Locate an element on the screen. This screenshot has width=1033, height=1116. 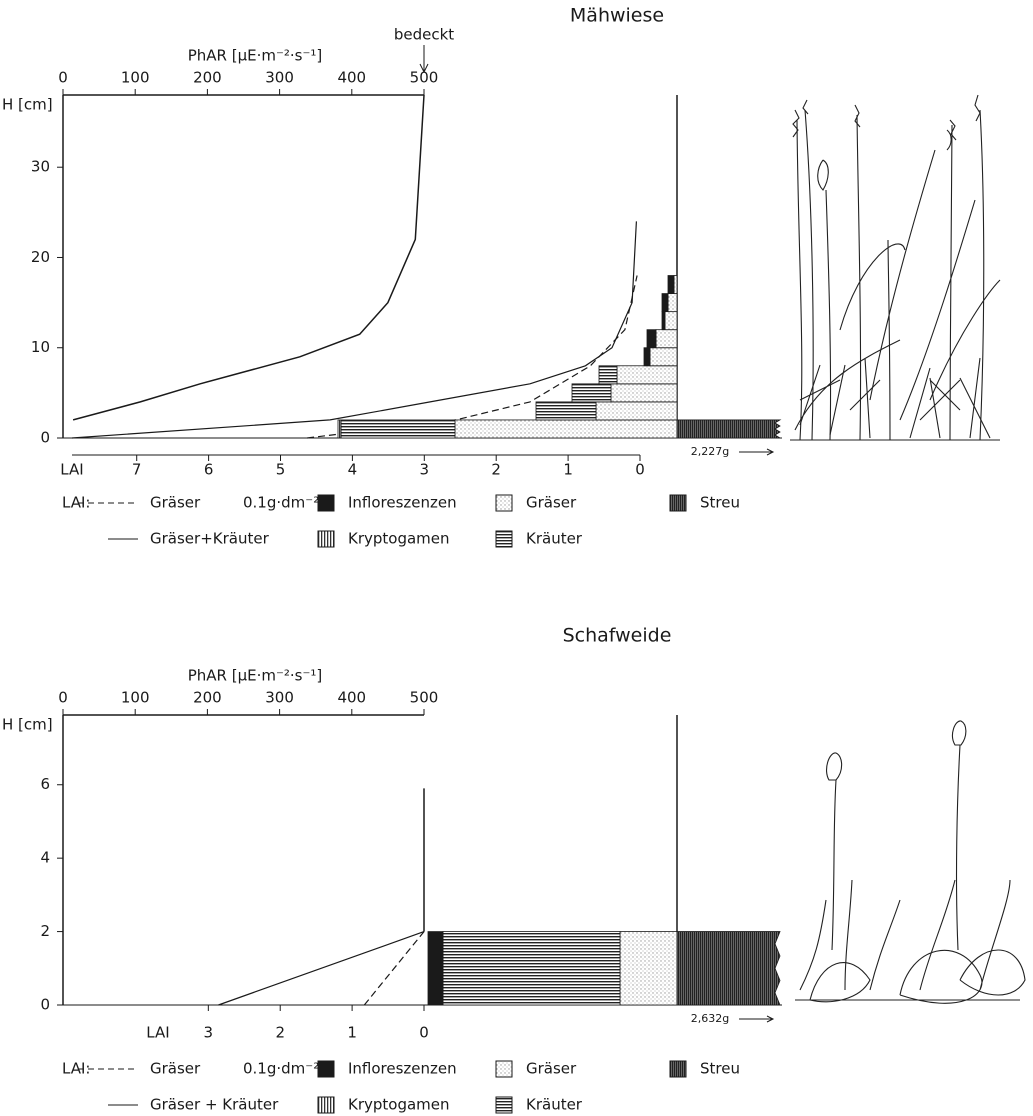
y-tick-label: 4 is located at coordinates (45, 858).